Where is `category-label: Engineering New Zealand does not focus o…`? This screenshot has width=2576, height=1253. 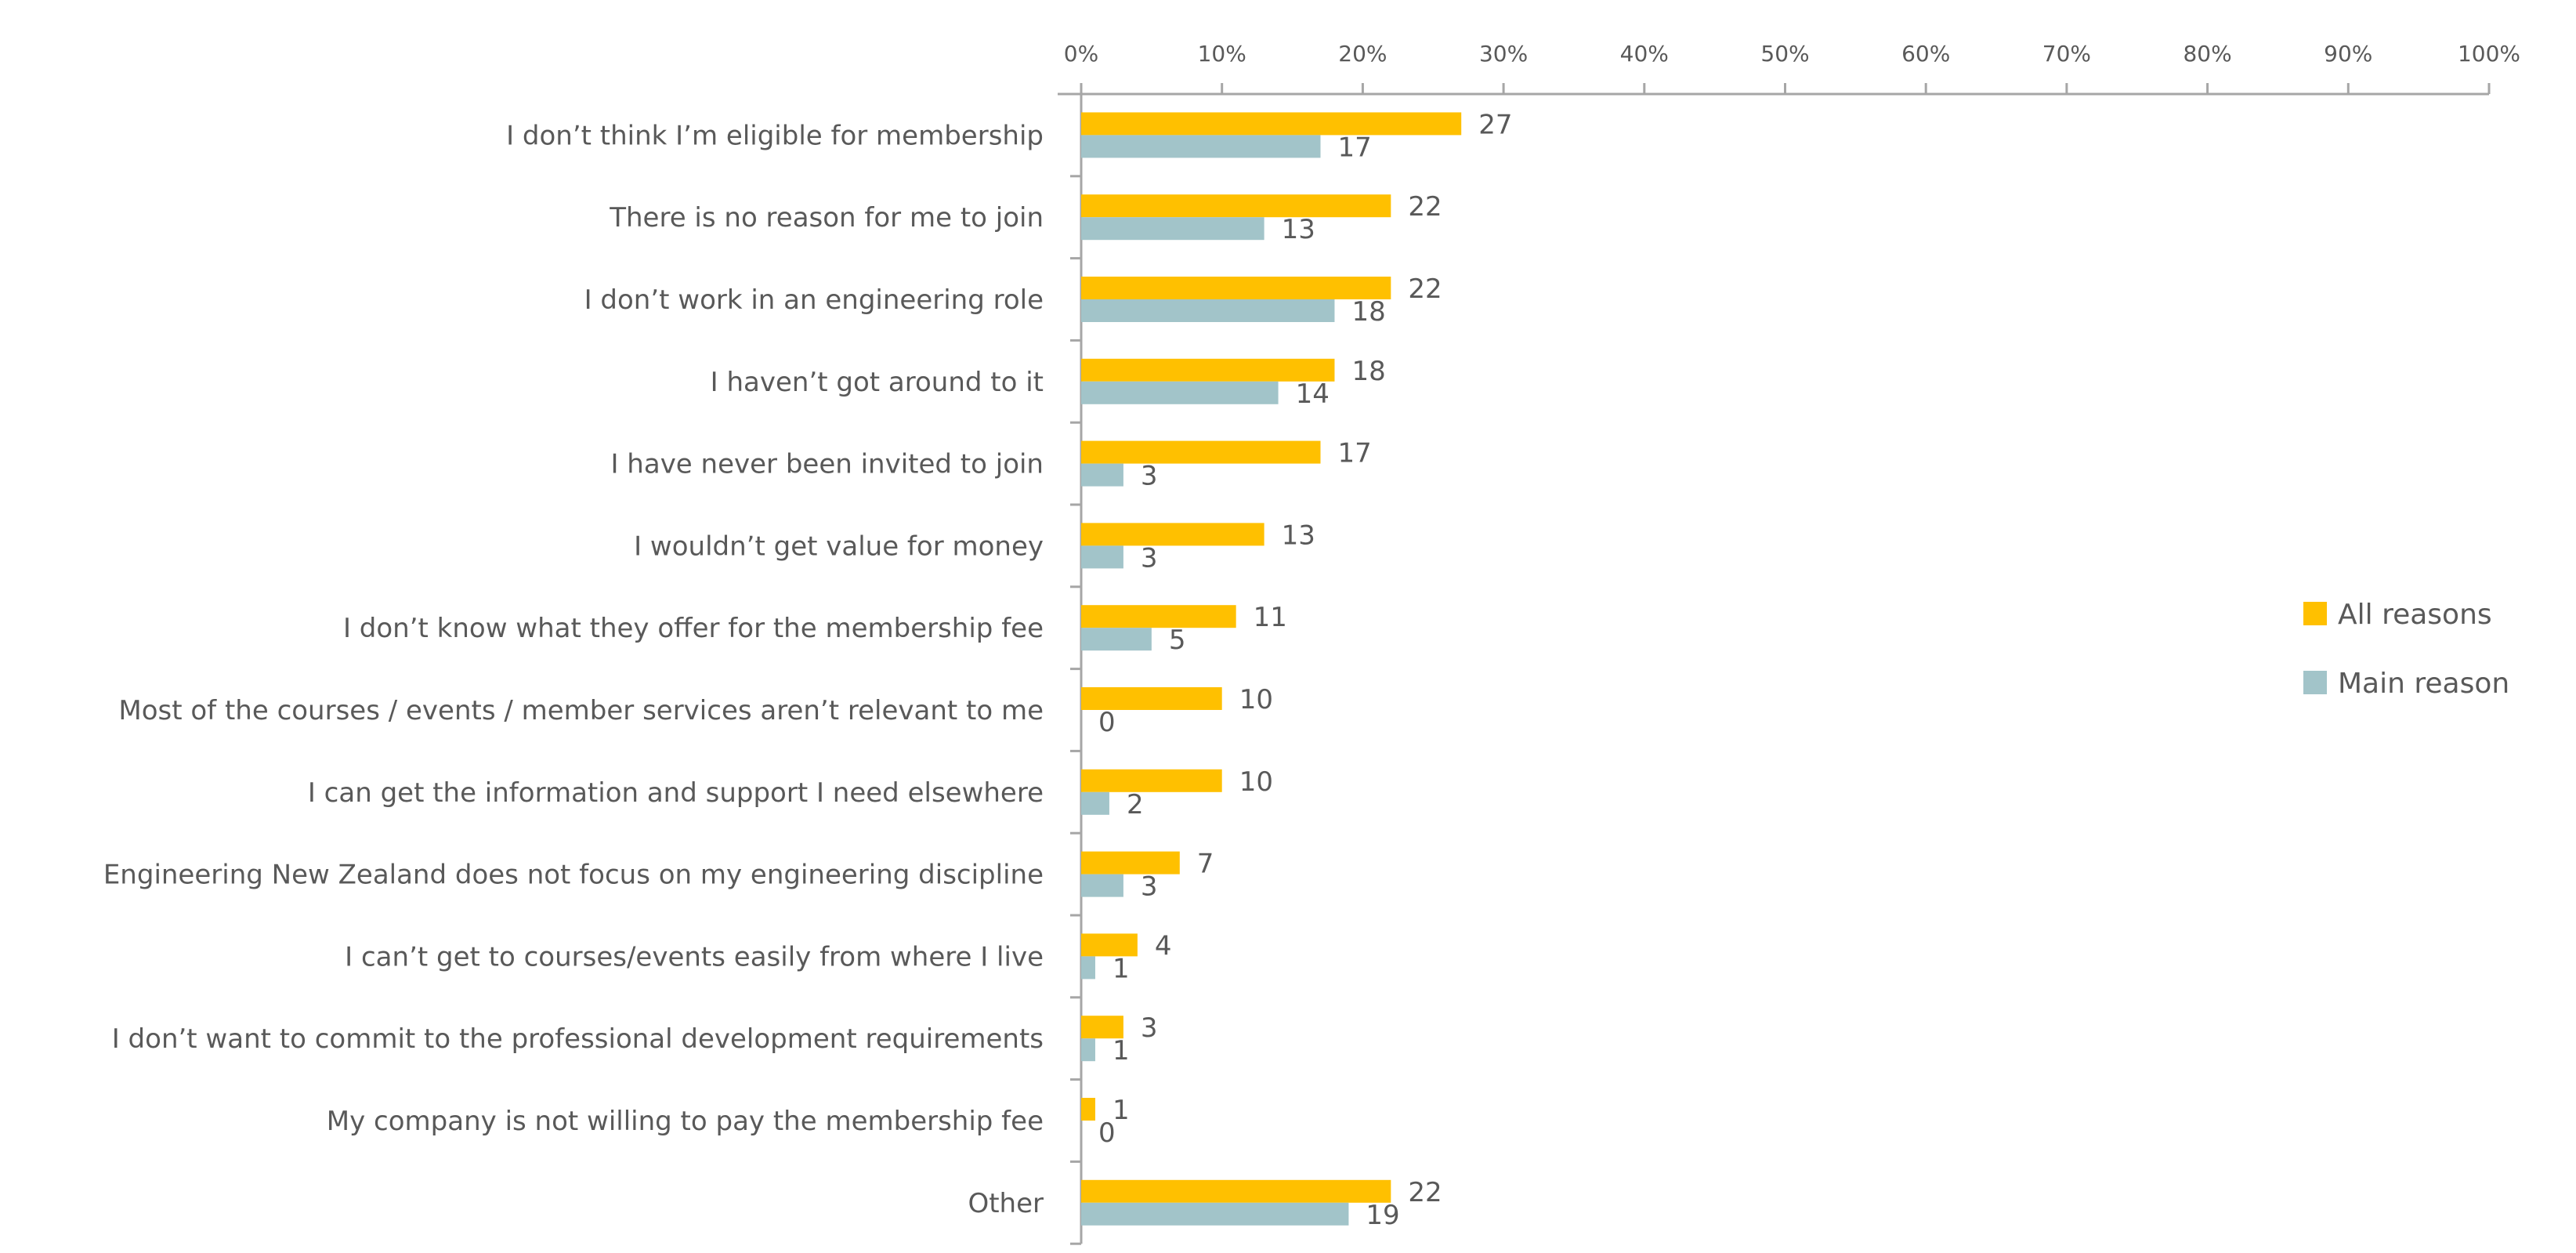 category-label: Engineering New Zealand does not focus o… is located at coordinates (573, 875).